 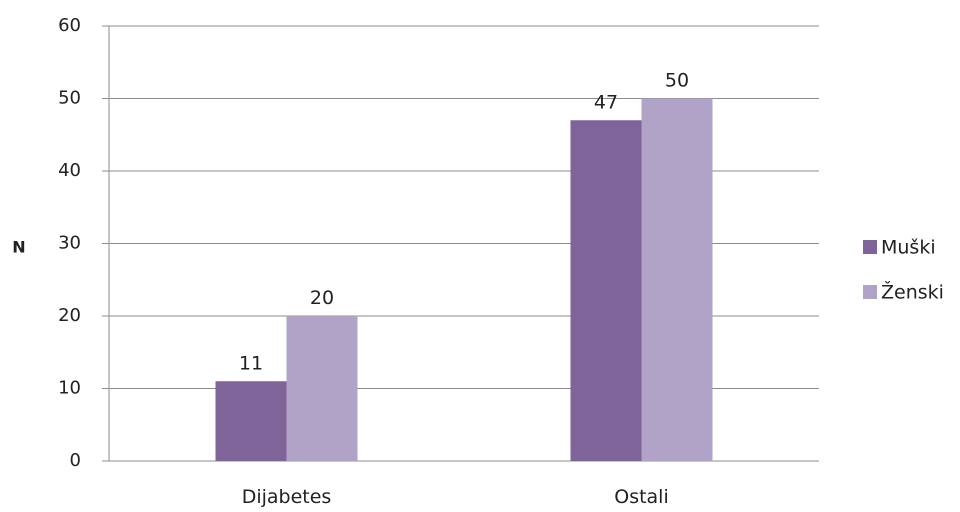 What do you see at coordinates (912, 292) in the screenshot?
I see `legend-label: Ženski` at bounding box center [912, 292].